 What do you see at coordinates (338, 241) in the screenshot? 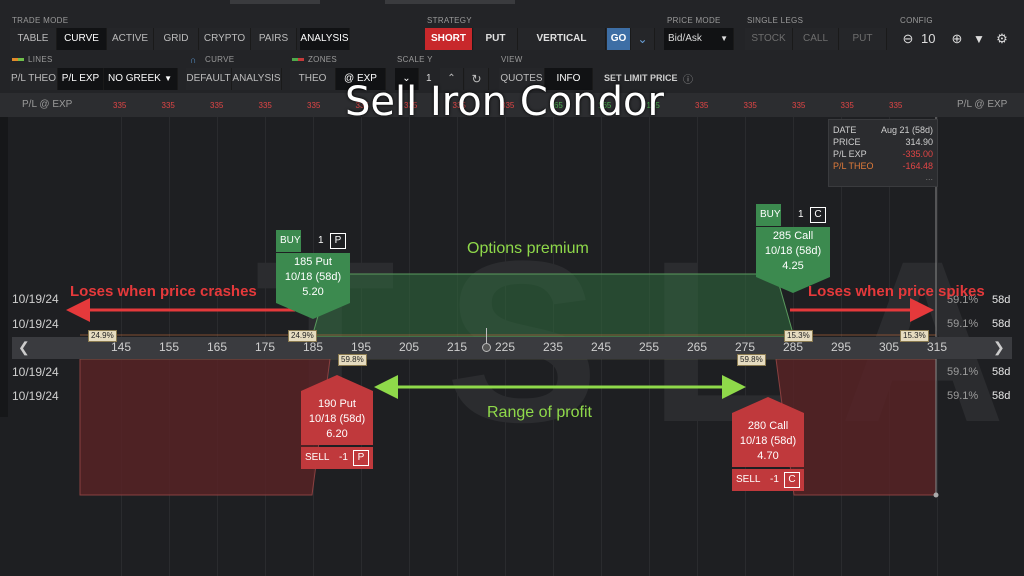
I see `put-type-icon: P` at bounding box center [338, 241].